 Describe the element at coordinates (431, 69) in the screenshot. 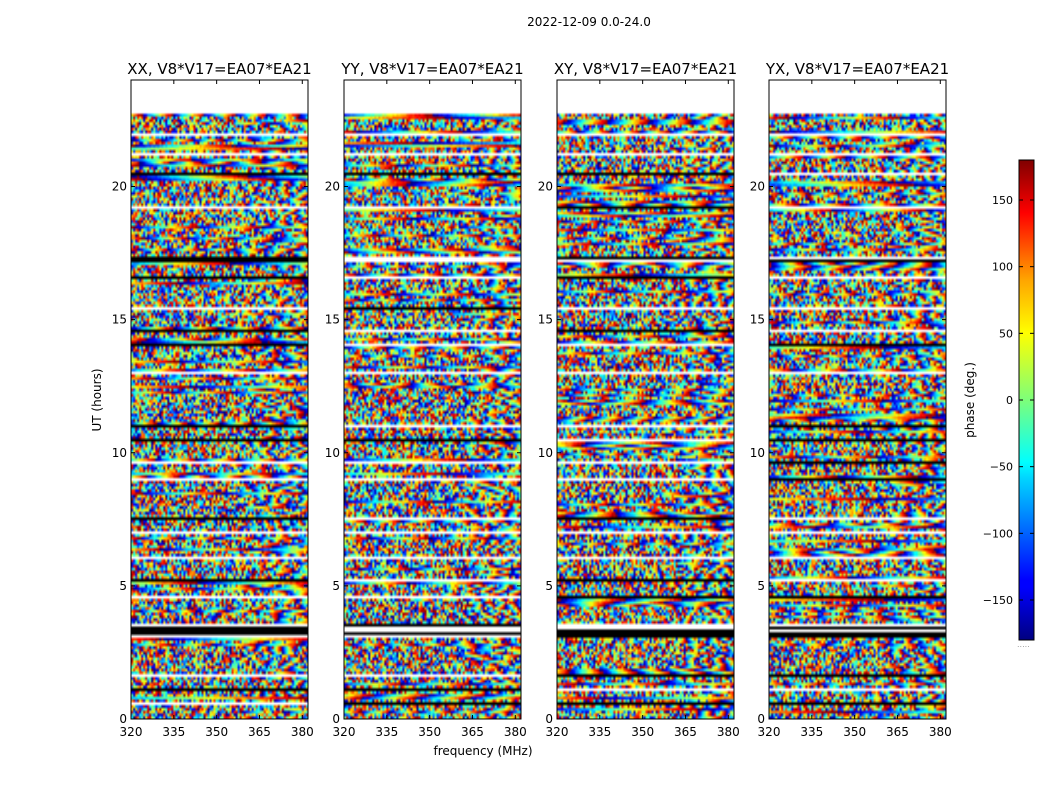

I see `panel-title-yy: YY, V8*V17=EA07*EA21` at that location.